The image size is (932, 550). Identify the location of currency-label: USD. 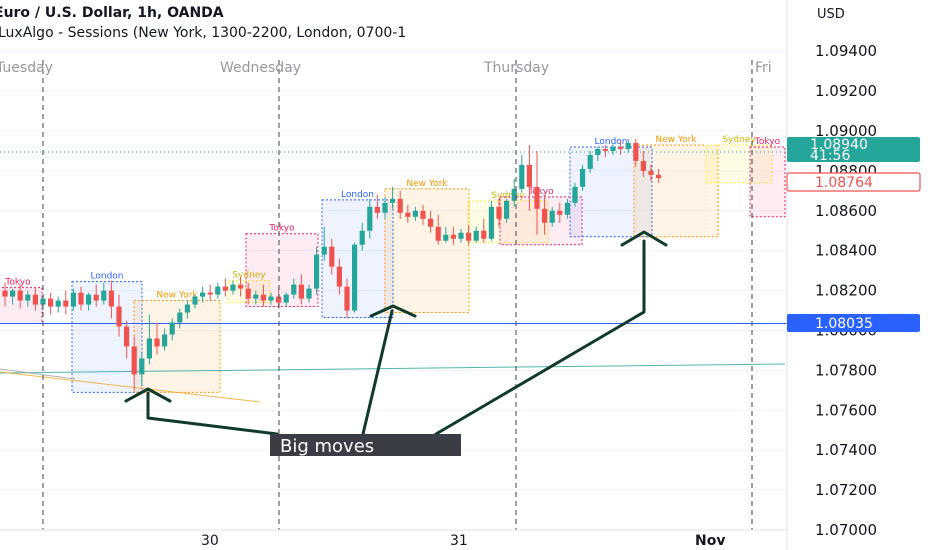
(831, 14).